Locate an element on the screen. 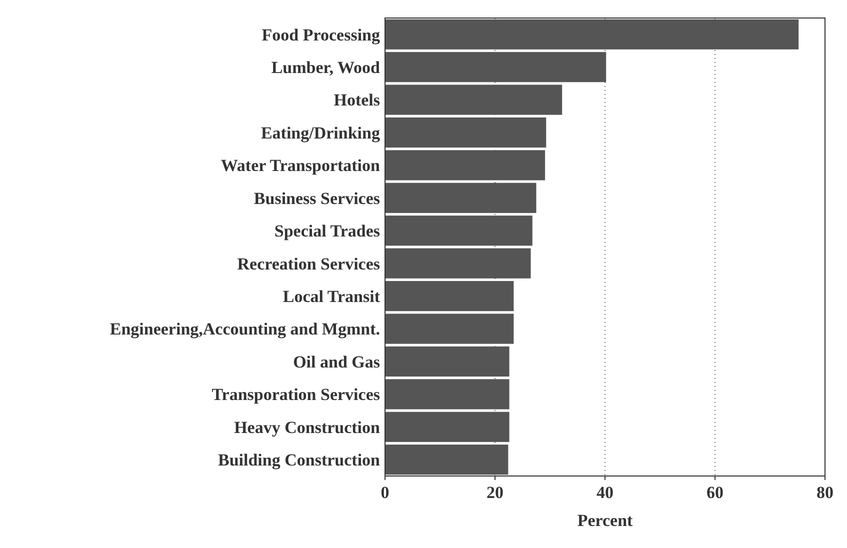 Image resolution: width=847 pixels, height=548 pixels. x-tick-label: 20 is located at coordinates (495, 492).